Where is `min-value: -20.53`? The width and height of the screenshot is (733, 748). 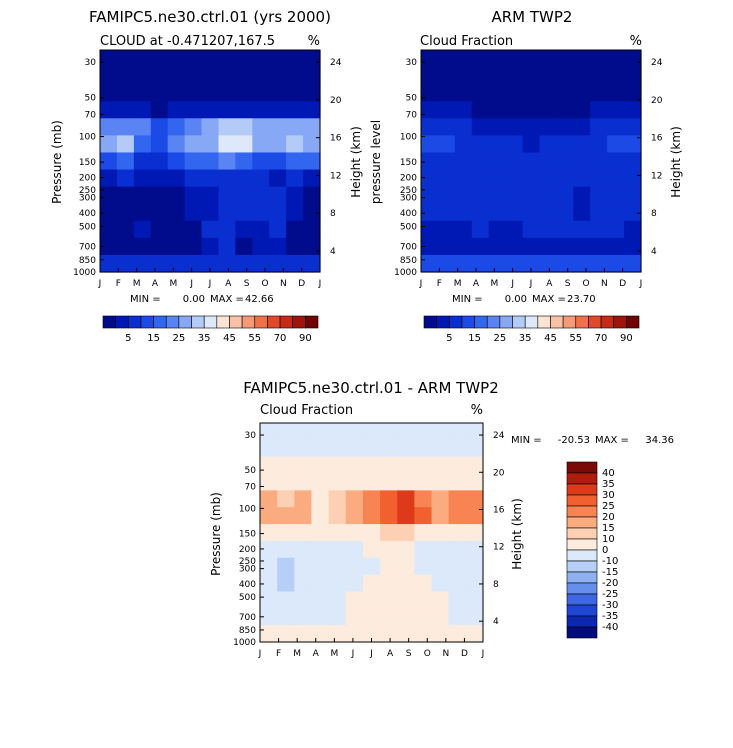 min-value: -20.53 is located at coordinates (574, 440).